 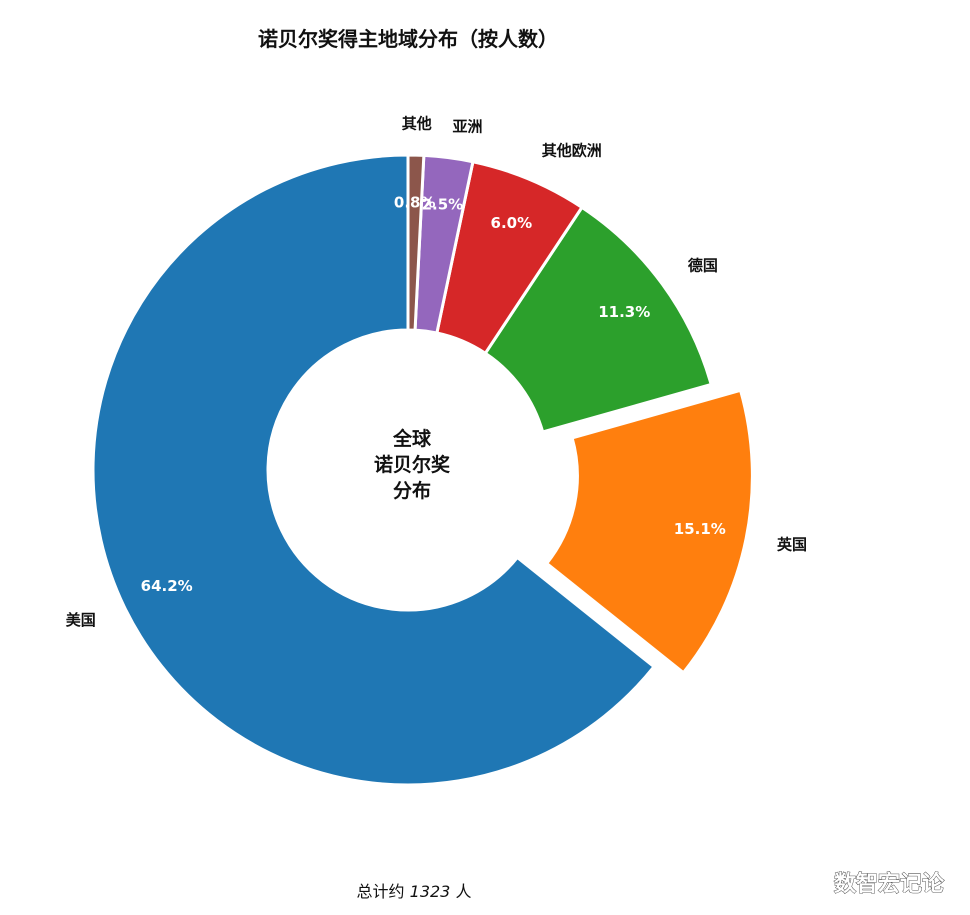 I want to click on slice-label-5: 亚洲, so click(x=468, y=126).